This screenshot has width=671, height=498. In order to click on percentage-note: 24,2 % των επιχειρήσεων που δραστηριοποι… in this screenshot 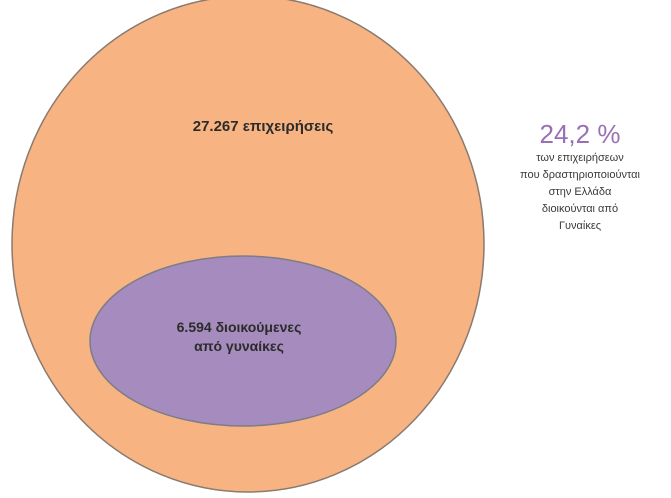, I will do `click(580, 176)`.